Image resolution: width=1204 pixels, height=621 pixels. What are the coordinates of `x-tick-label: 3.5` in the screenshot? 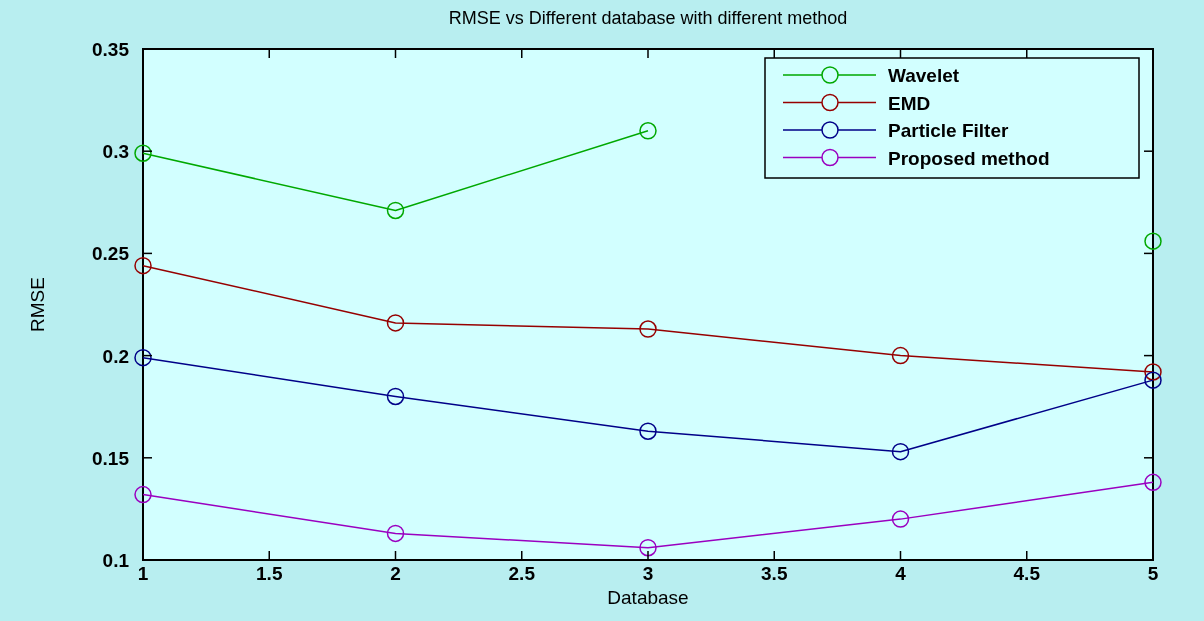 It's located at (774, 573).